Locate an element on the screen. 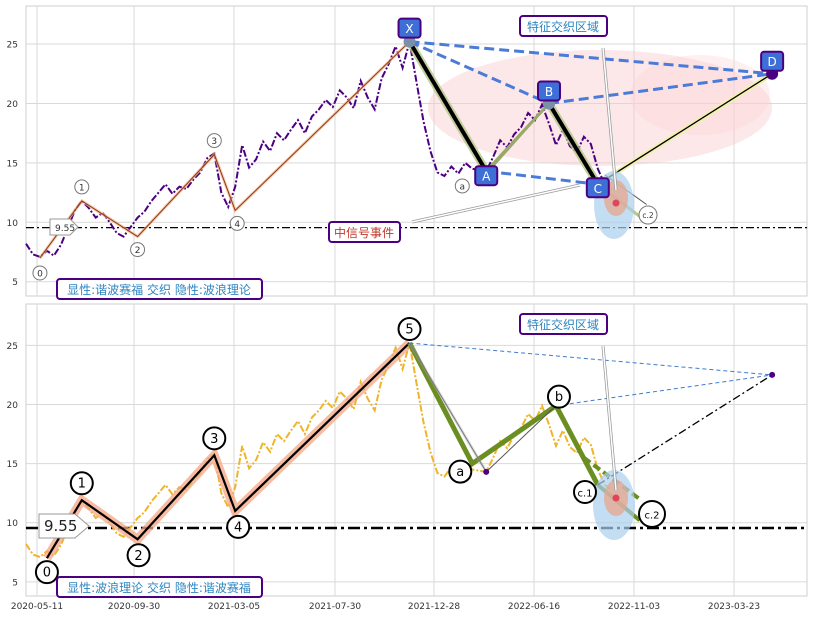 This screenshot has height=617, width=813. bottom-harmonic-xa is located at coordinates (448, 407).